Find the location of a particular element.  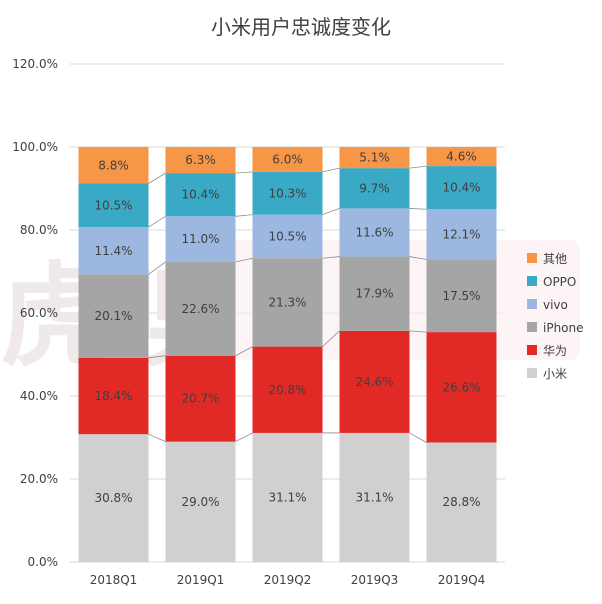

data-label: 17.9% is located at coordinates (374, 294).